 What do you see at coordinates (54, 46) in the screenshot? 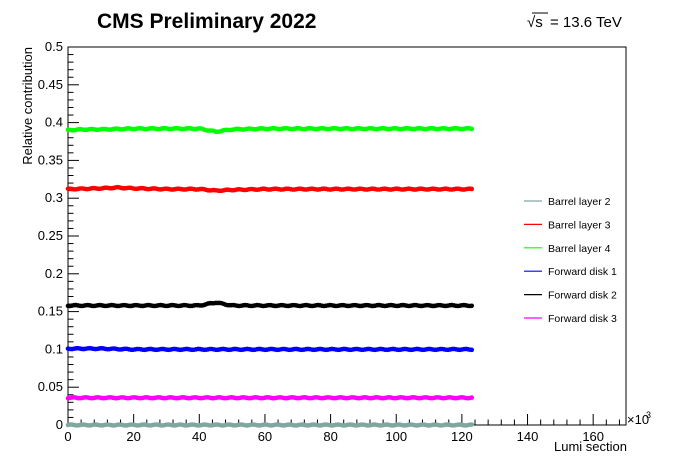
I see `y-tick-label: 0.5` at bounding box center [54, 46].